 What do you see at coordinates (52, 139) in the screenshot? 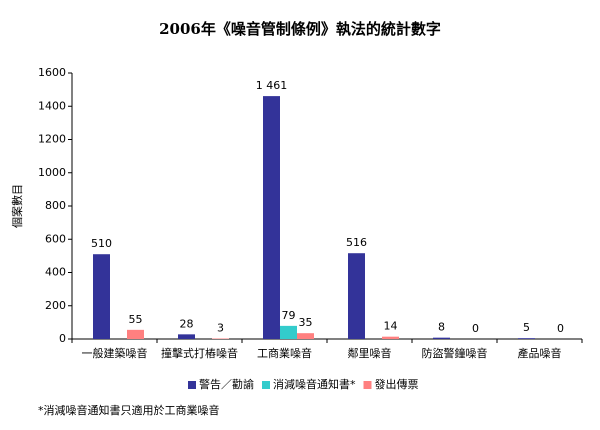
I see `y-tick-label: 1200` at bounding box center [52, 139].